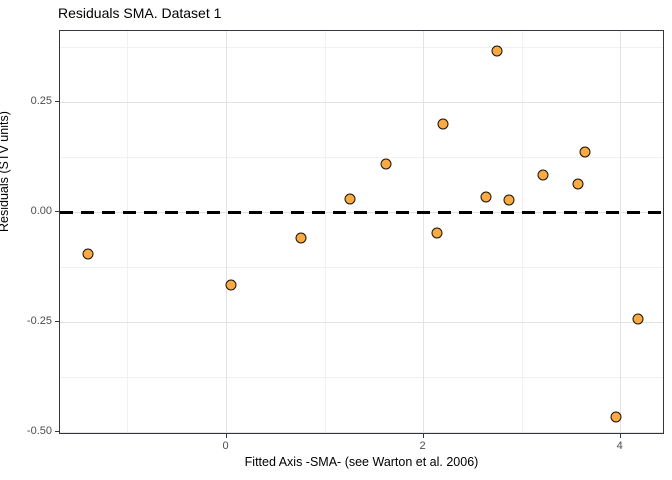 This screenshot has width=672, height=480. Describe the element at coordinates (225, 446) in the screenshot. I see `x-tick-label: 0` at that location.